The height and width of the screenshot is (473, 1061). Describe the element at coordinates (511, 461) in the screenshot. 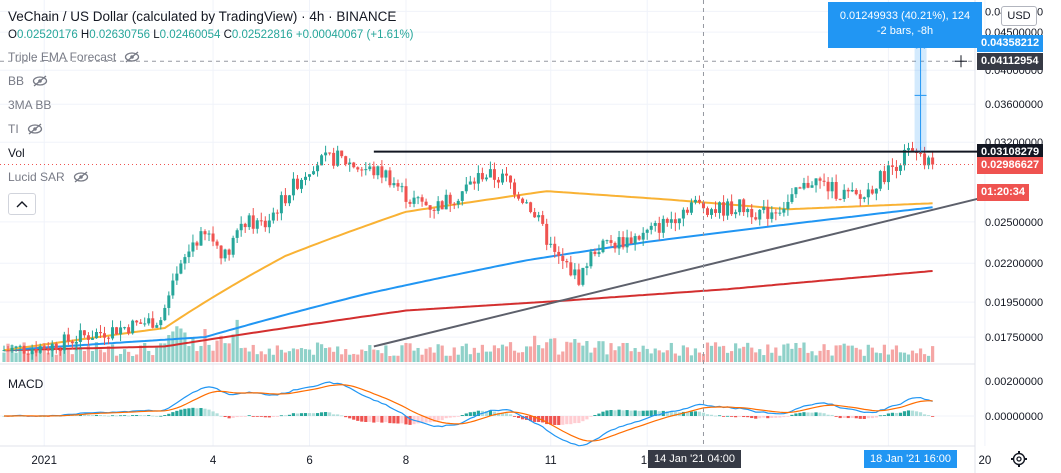

I see `time-axis: 202146811131820` at that location.